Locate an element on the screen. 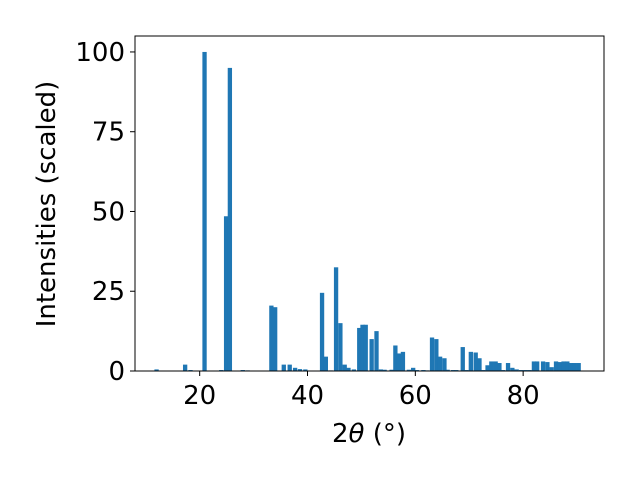 The height and width of the screenshot is (480, 640). x-tick-label: 60 is located at coordinates (415, 396).